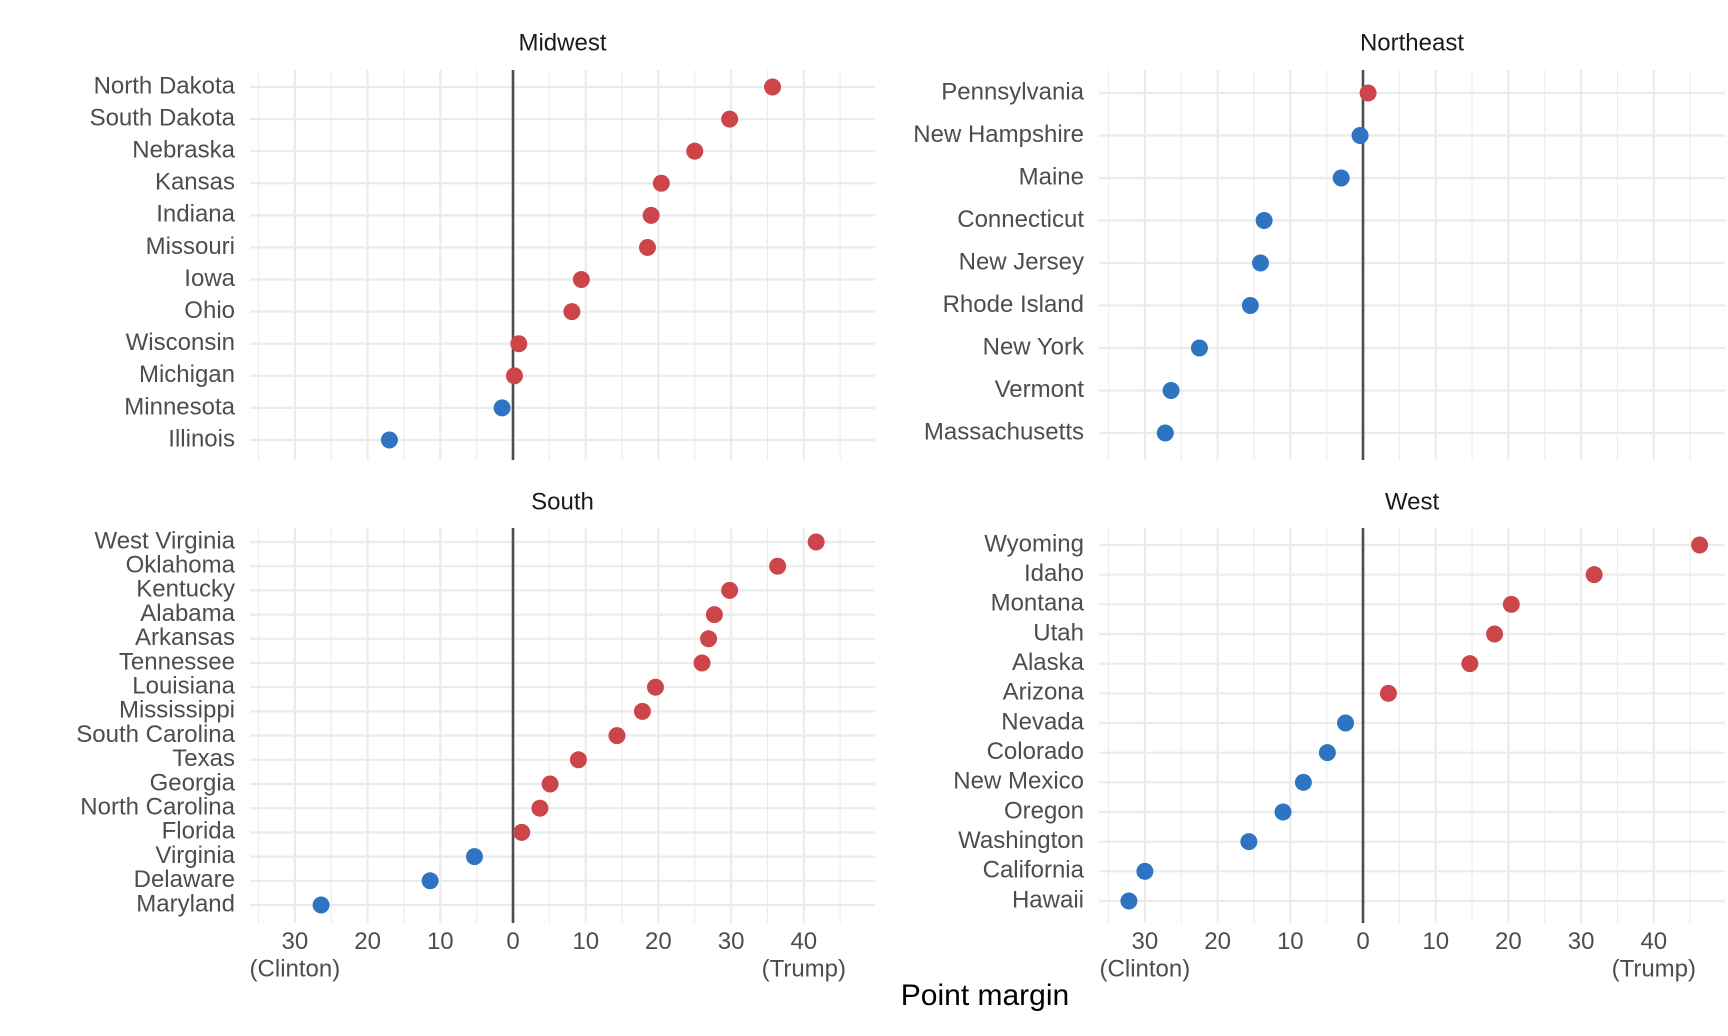 Image resolution: width=1728 pixels, height=1036 pixels. What do you see at coordinates (185, 903) in the screenshot?
I see `state-label: Maryland` at bounding box center [185, 903].